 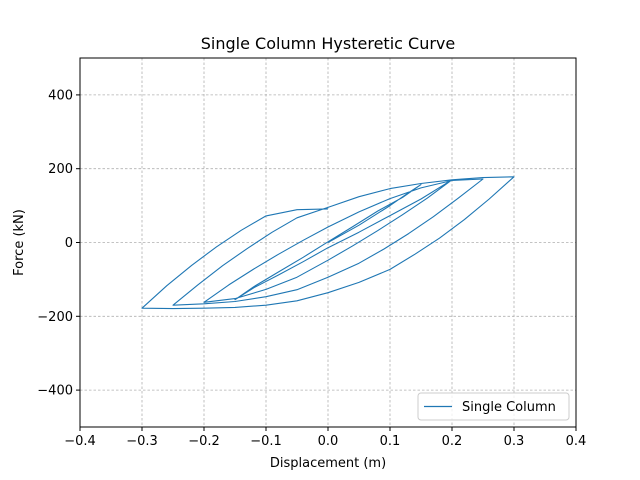 What do you see at coordinates (58, 243) in the screenshot?
I see `y-axis-ticks: −400 −200 0 200 400` at bounding box center [58, 243].